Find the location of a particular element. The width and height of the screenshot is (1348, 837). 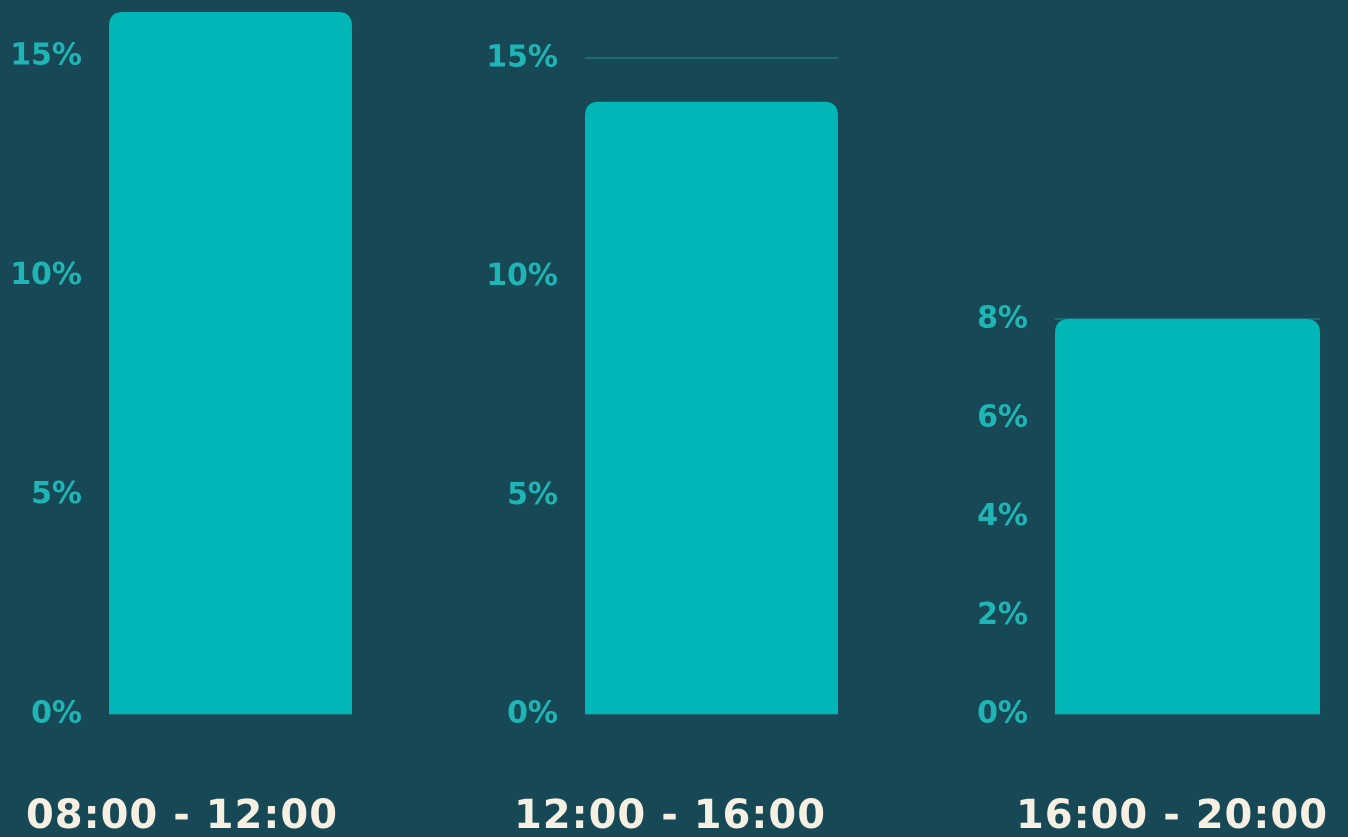

y-tick-label: 4% is located at coordinates (1002, 515).